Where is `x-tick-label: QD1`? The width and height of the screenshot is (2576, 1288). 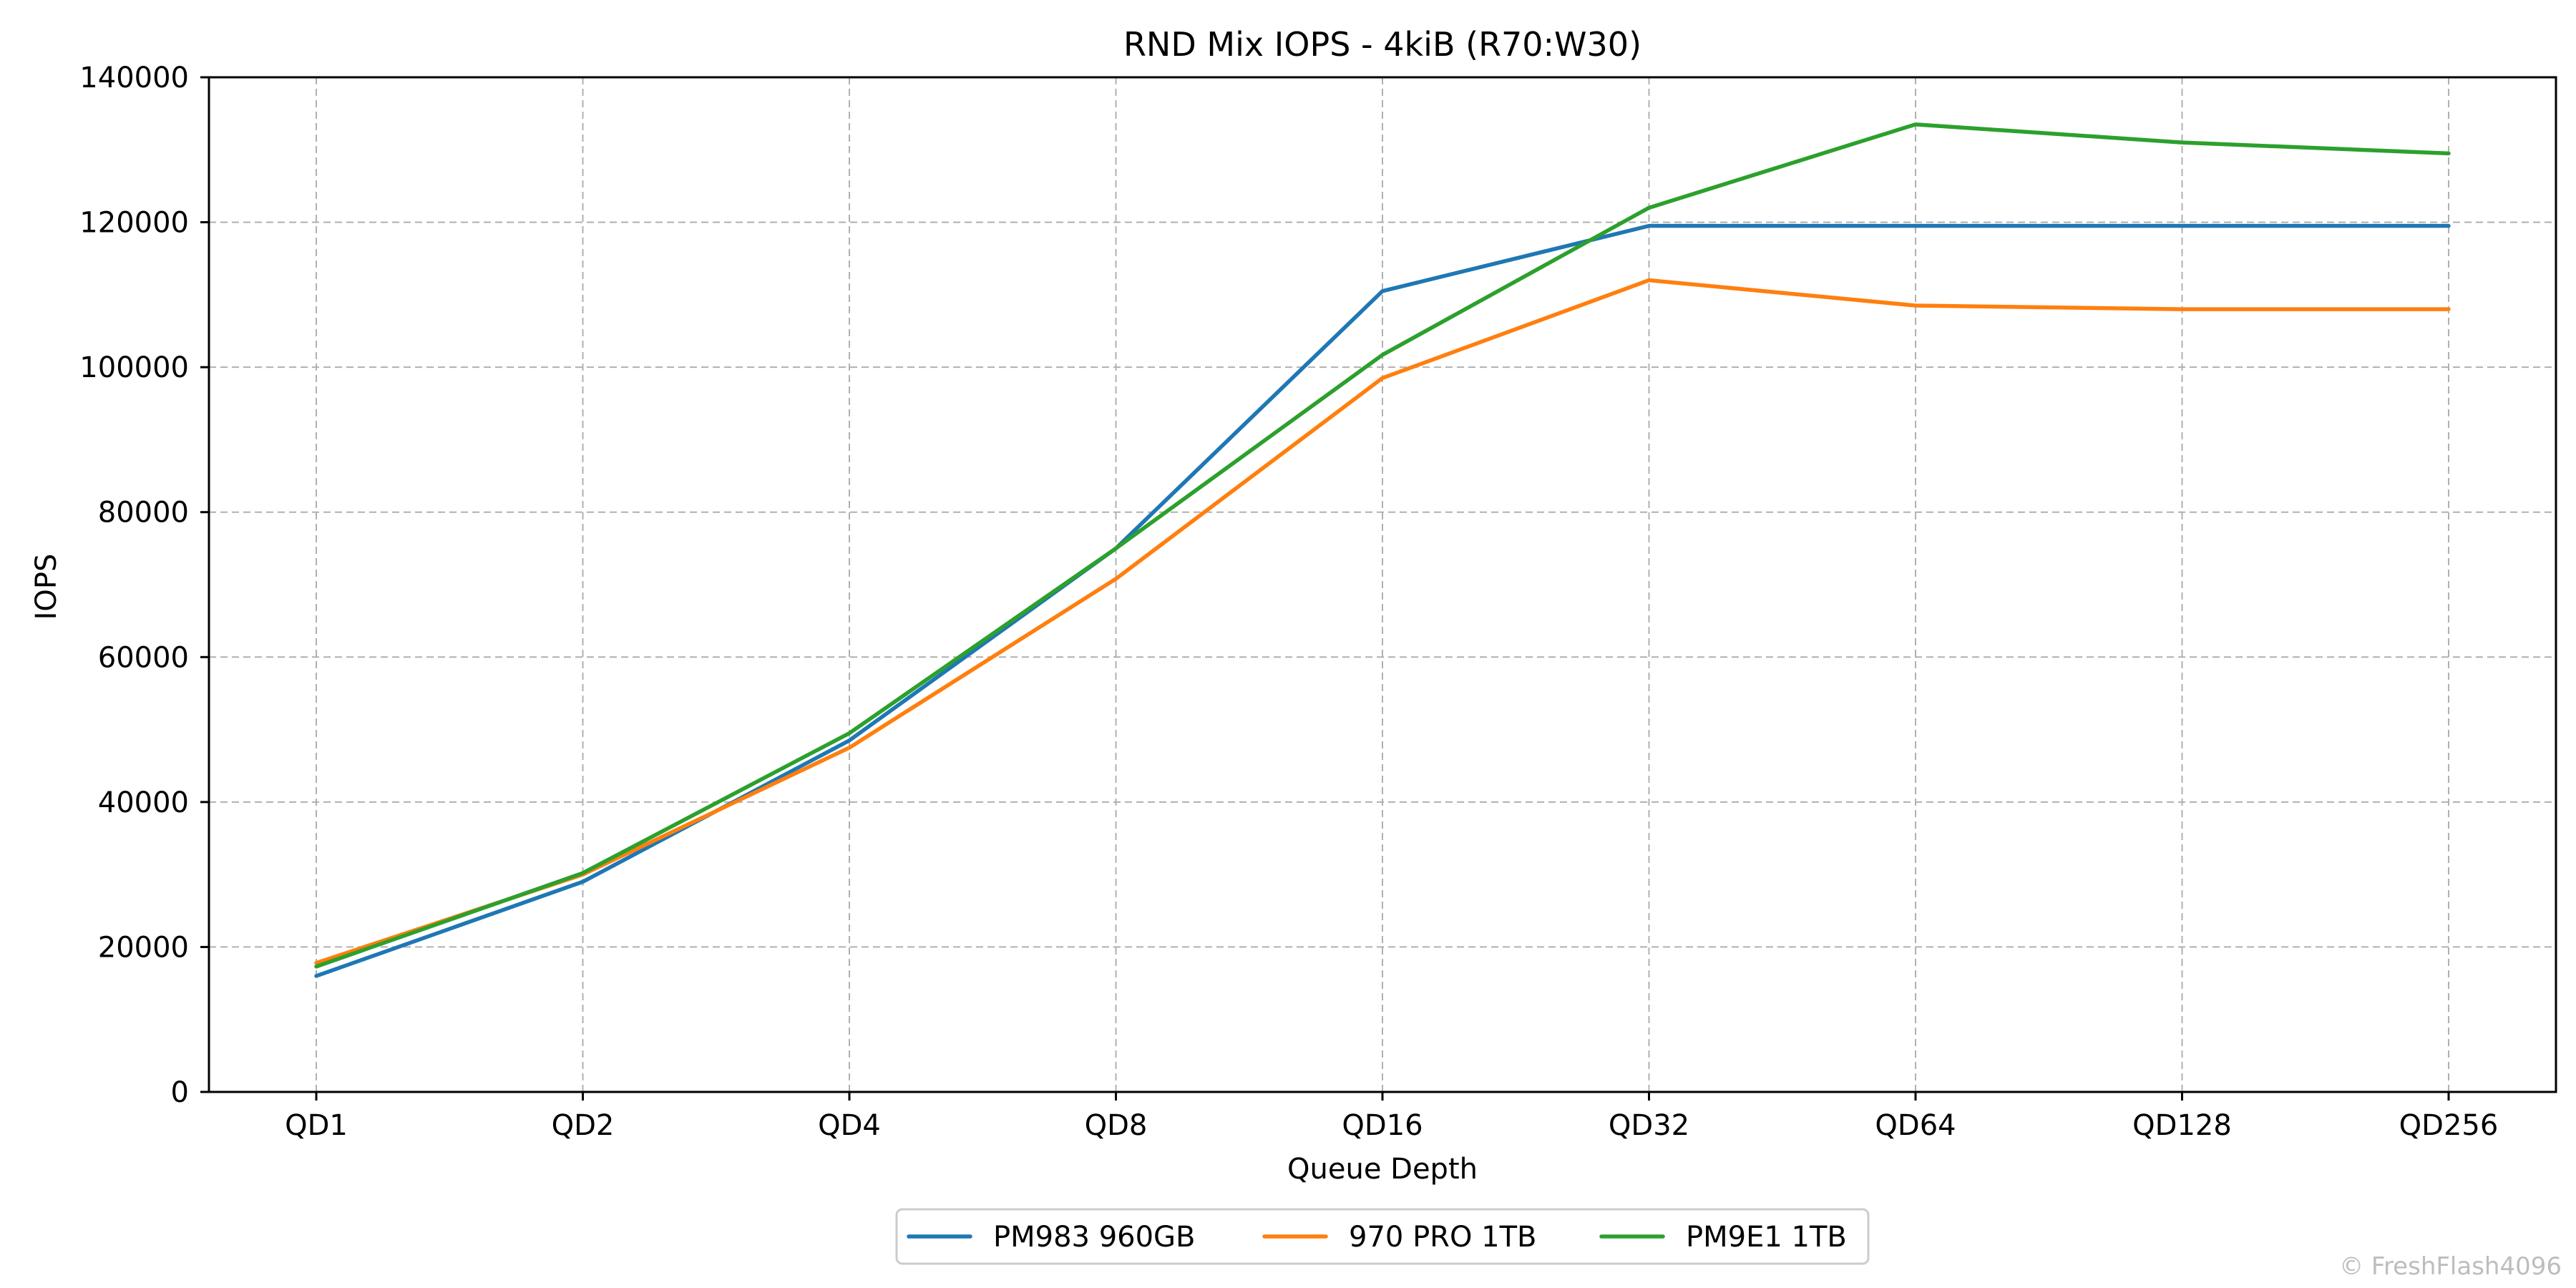 x-tick-label: QD1 is located at coordinates (316, 1125).